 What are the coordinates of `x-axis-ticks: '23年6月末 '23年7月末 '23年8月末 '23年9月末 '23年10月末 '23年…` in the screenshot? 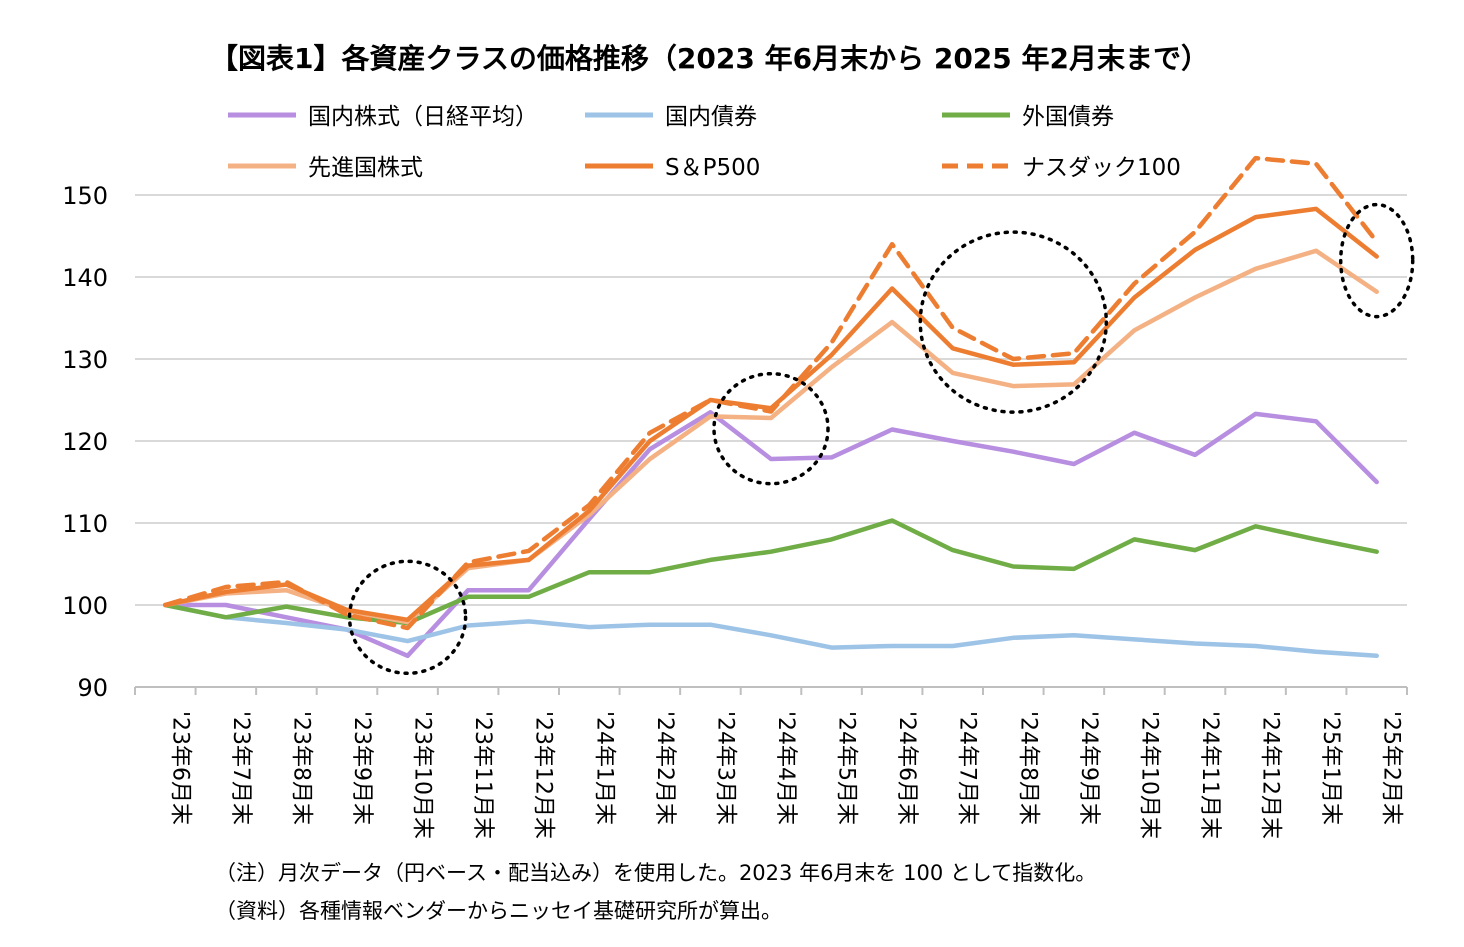 It's located at (785, 775).